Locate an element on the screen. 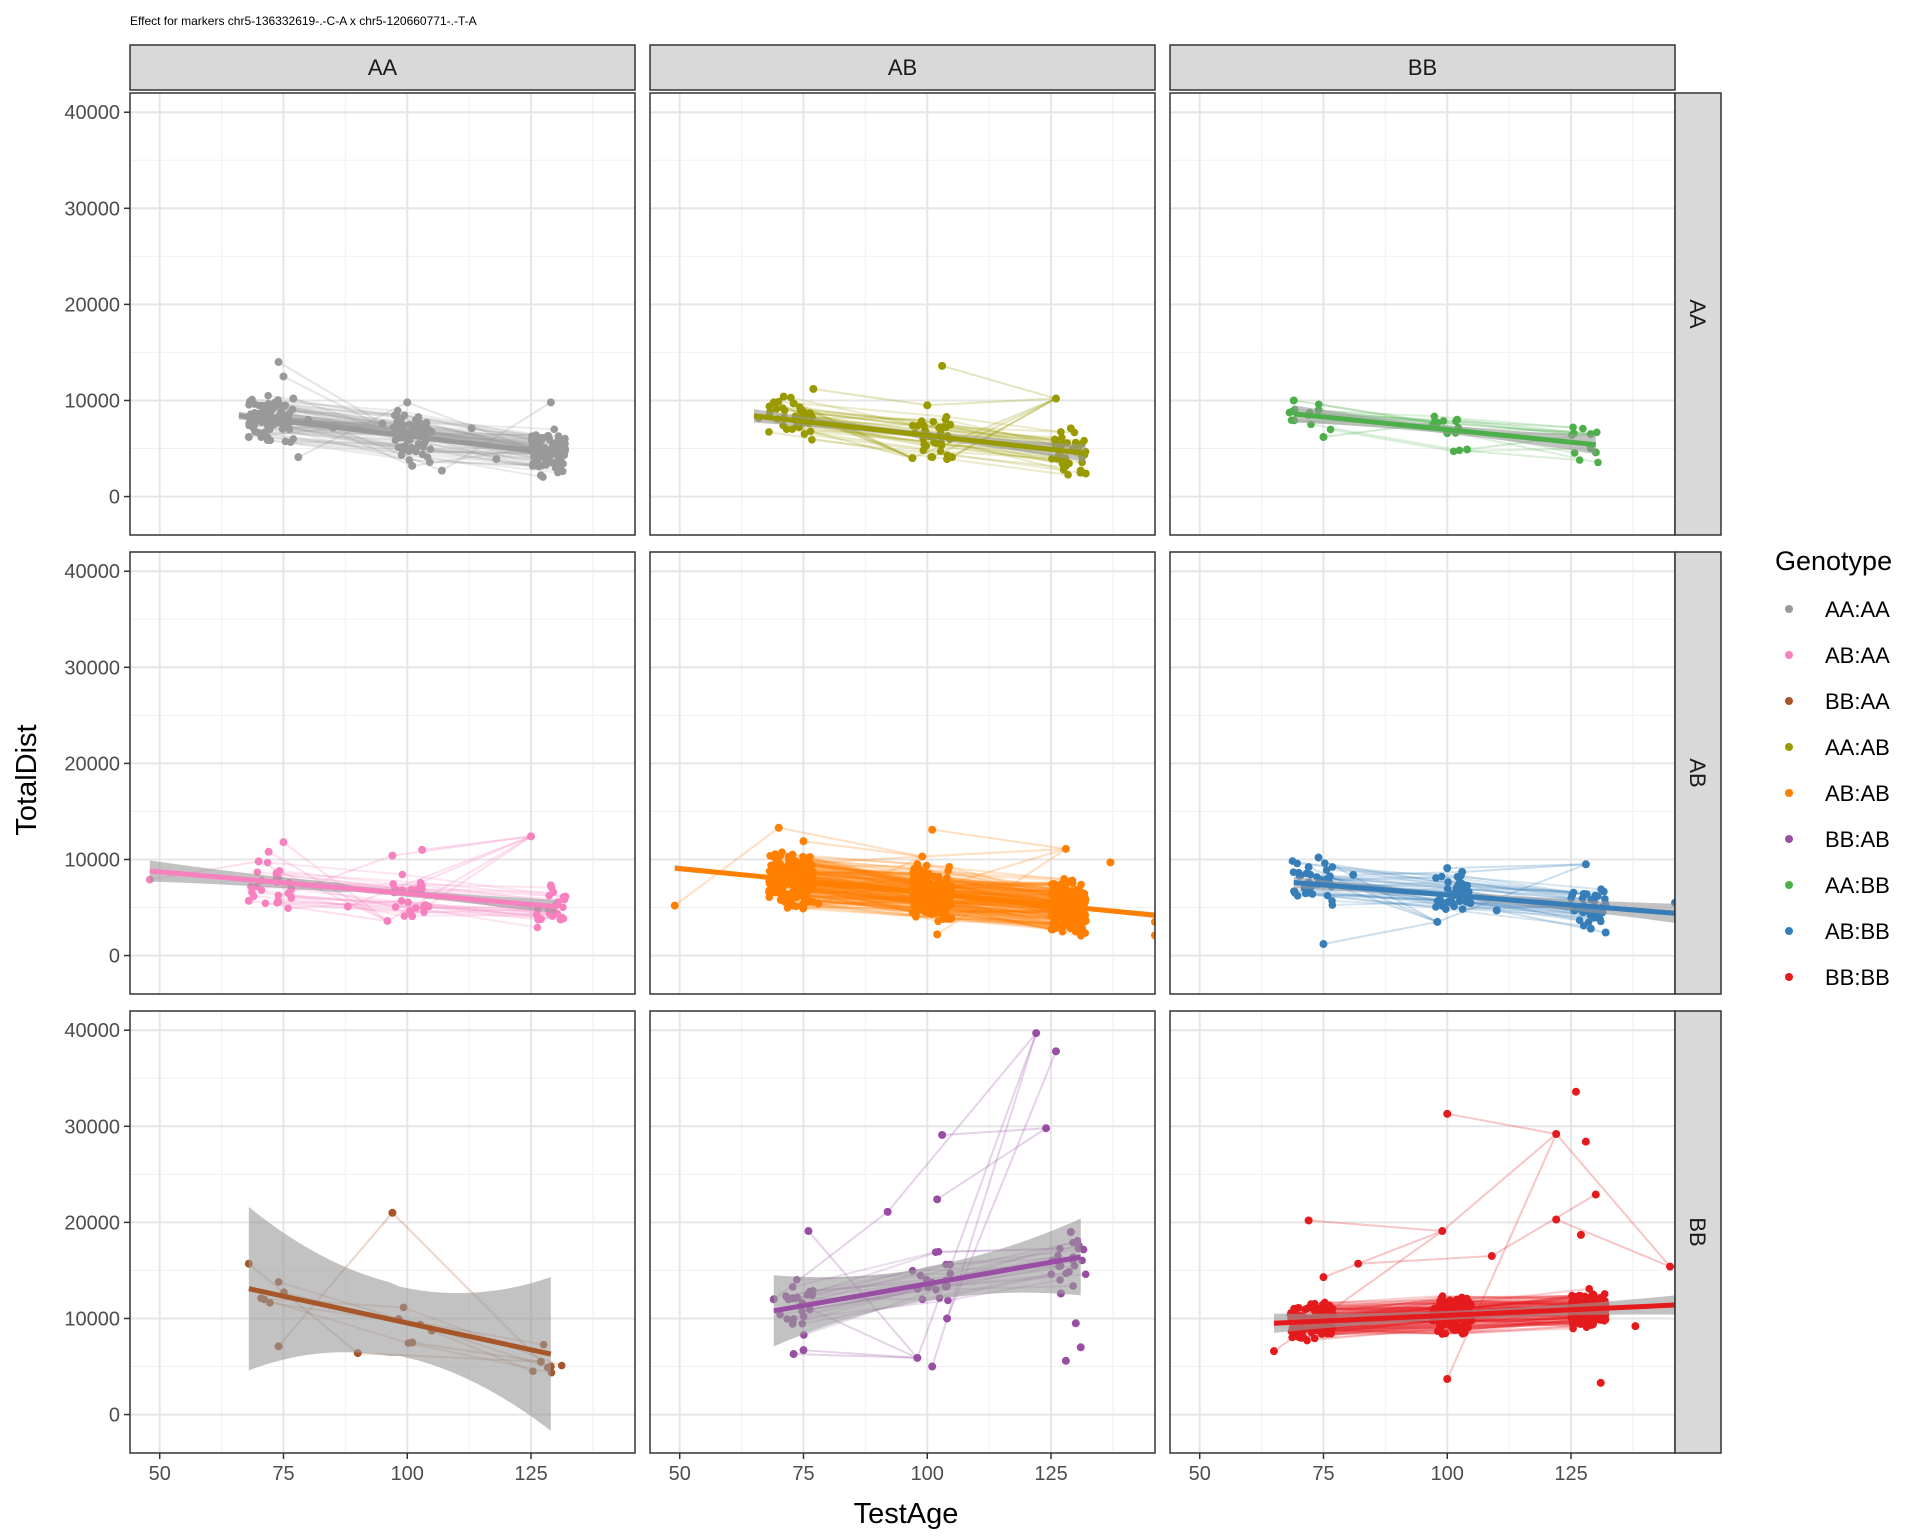  series-ab-ab is located at coordinates (912, 881).